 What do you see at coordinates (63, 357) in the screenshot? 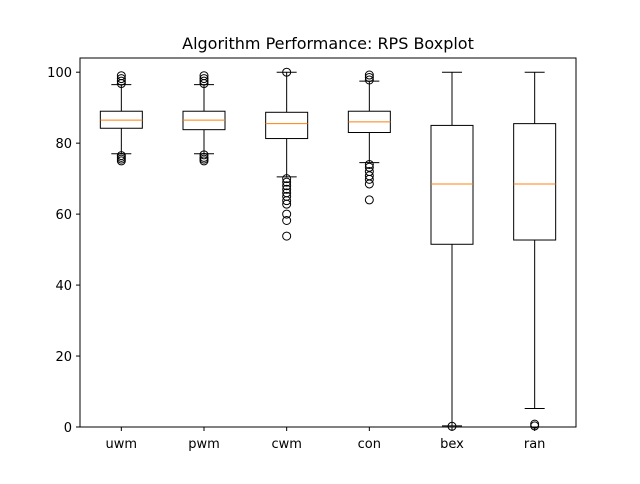
I see `y-tick-label: 20` at bounding box center [63, 357].